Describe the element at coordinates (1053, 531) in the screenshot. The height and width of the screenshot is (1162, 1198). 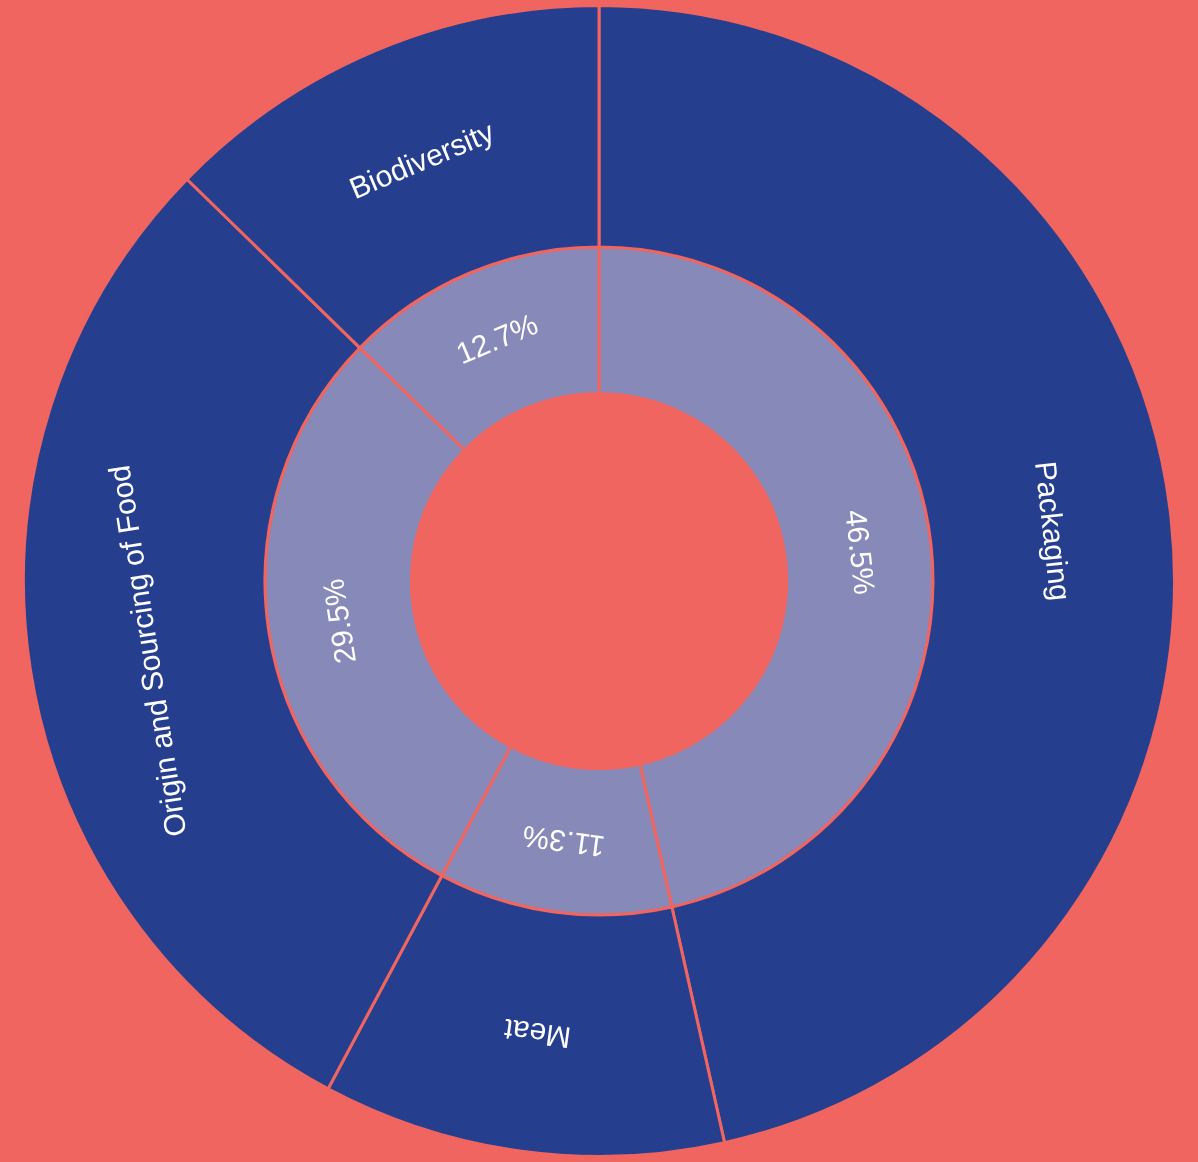
I see `slice-label: Packaging` at that location.